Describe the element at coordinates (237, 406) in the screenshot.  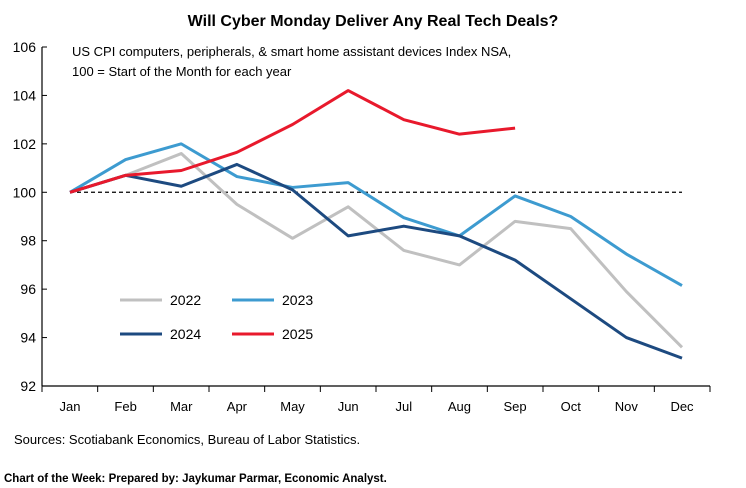
I see `x-tick-label: Apr` at that location.